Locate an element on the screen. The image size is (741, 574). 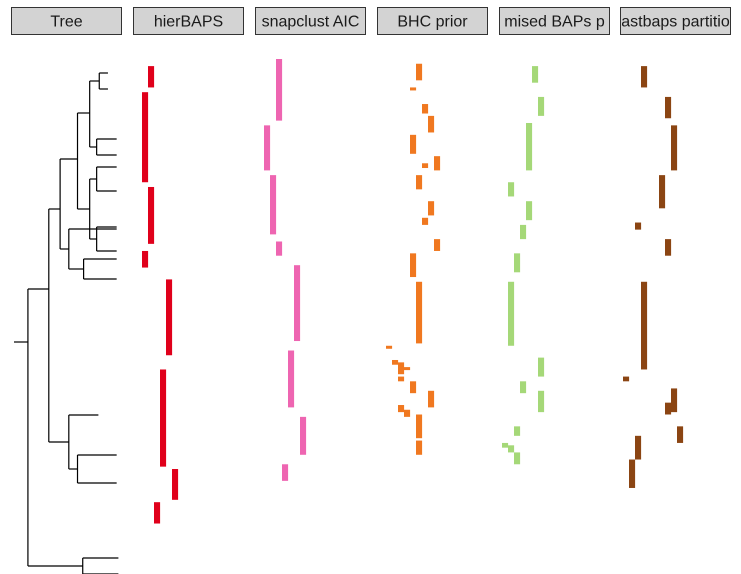
strip-mised-baps-p: mised BAPs p is located at coordinates (554, 21).